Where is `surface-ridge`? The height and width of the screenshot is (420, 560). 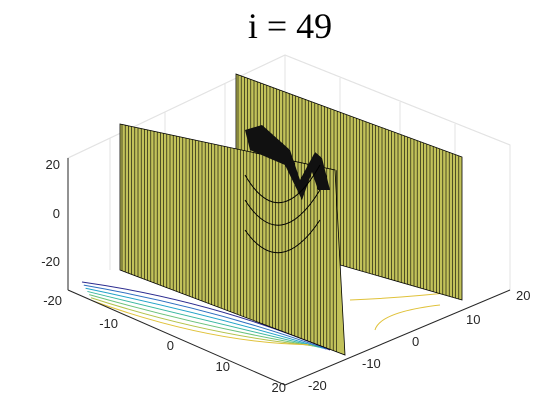
surface-ridge is located at coordinates (287, 162).